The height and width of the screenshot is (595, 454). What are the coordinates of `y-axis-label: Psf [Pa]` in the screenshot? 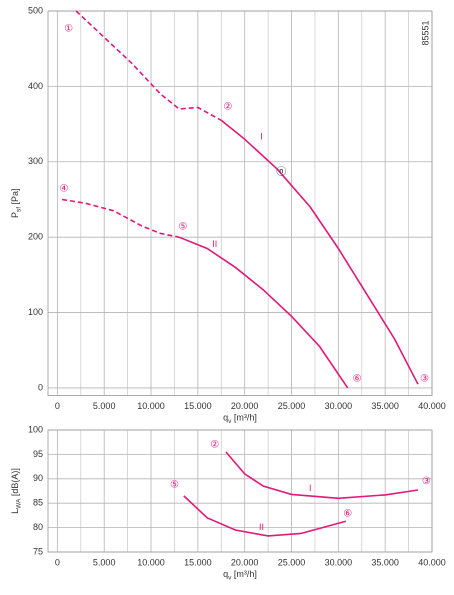 It's located at (16, 203).